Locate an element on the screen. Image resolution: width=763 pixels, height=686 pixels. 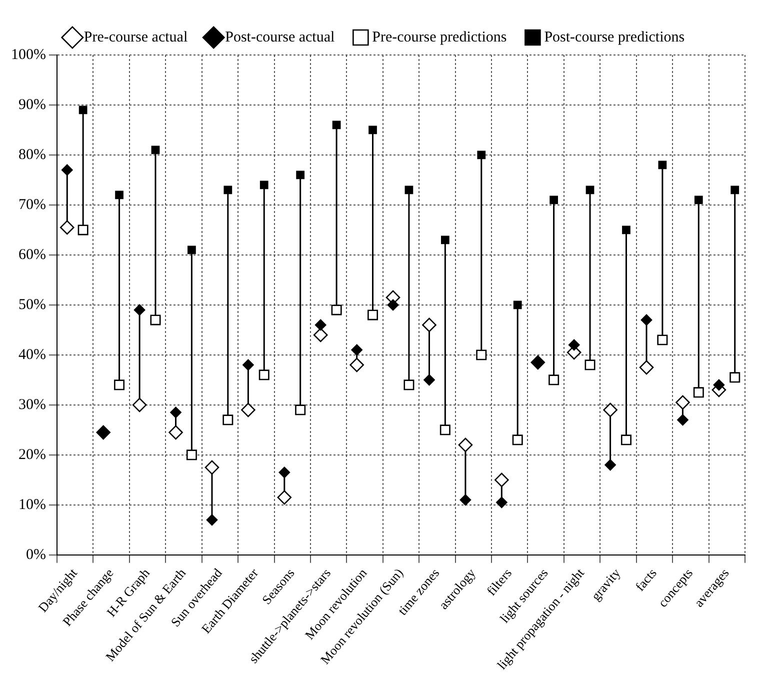
y-tick-label: 0% is located at coordinates (36, 554).